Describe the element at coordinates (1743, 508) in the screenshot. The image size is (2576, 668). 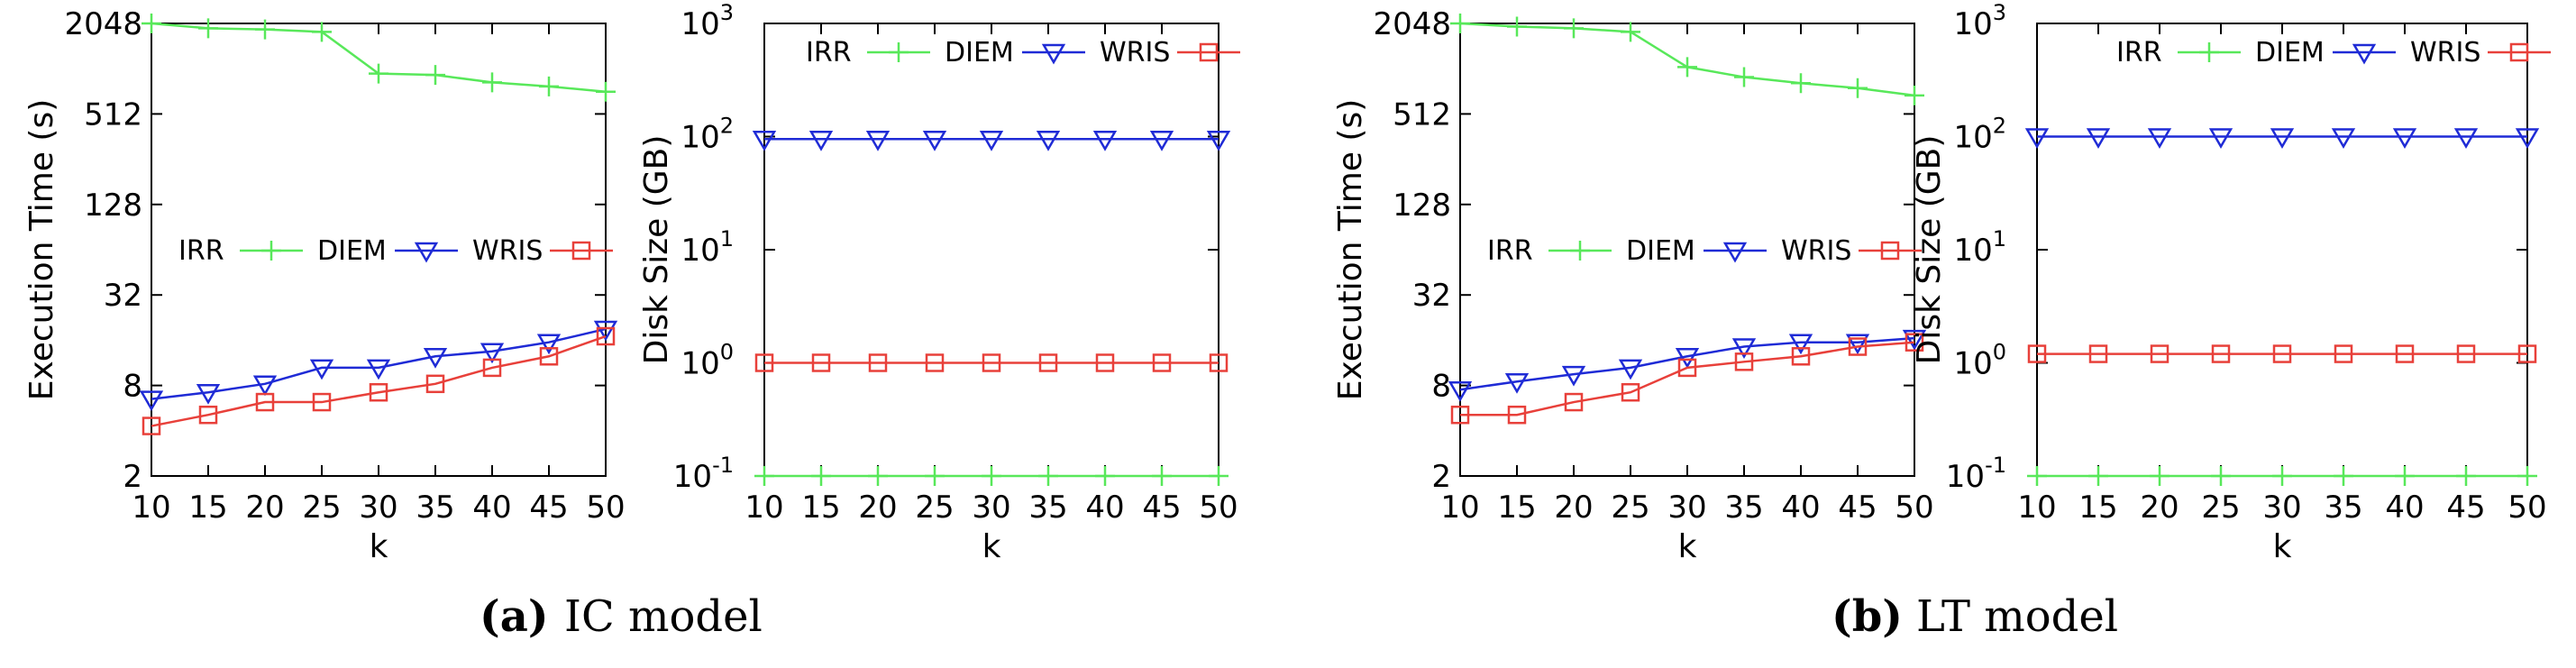
I see `x-tick-label: 35` at that location.